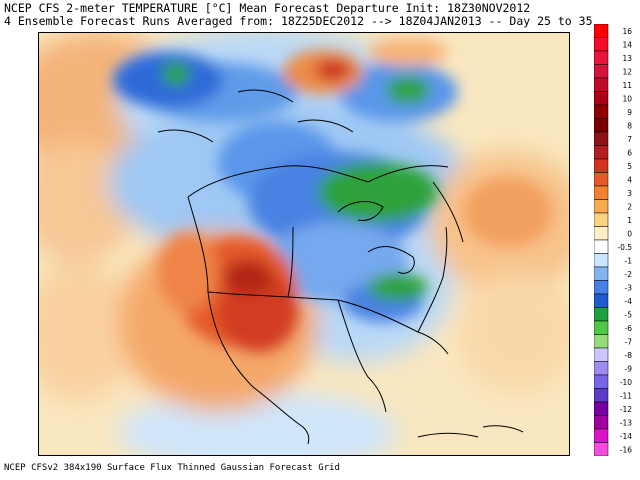 This screenshot has height=480, width=640. I want to click on legend-label: -3, so click(629, 288).